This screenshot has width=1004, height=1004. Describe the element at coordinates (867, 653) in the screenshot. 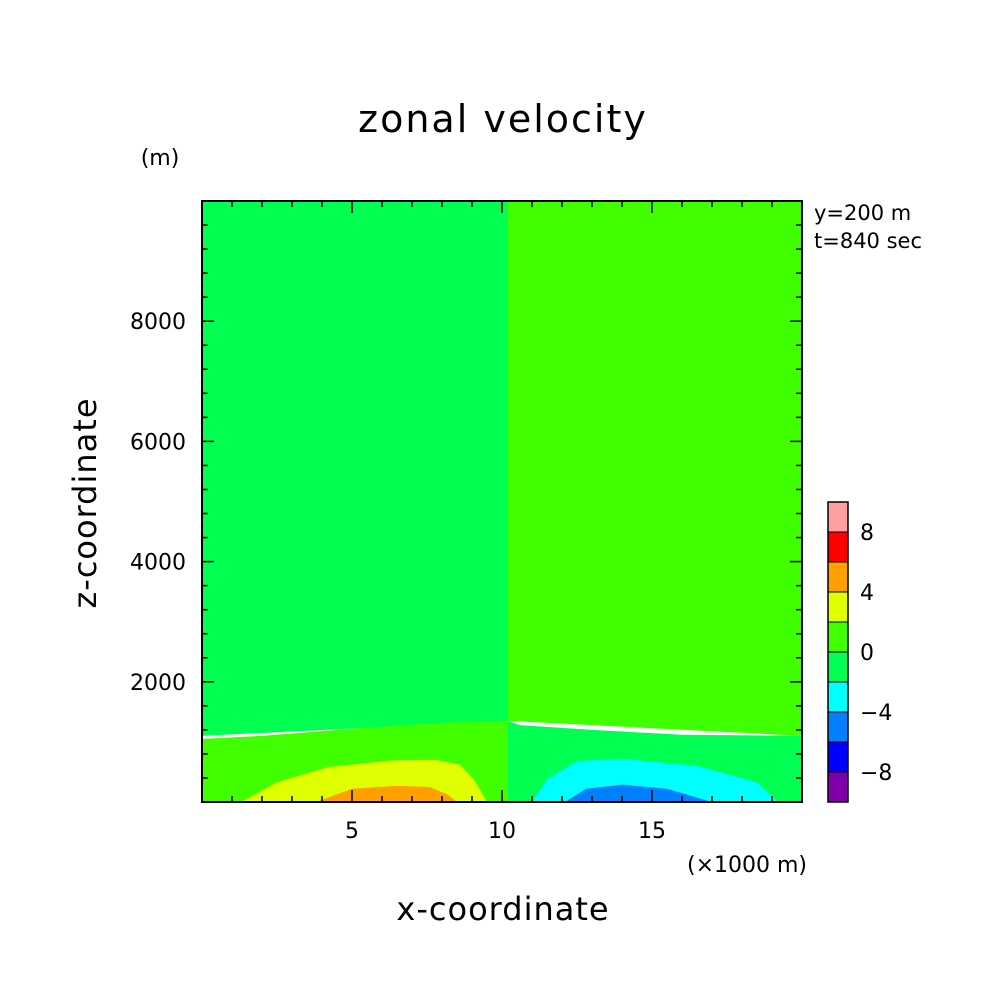

I see `colorbar-label: 0` at that location.